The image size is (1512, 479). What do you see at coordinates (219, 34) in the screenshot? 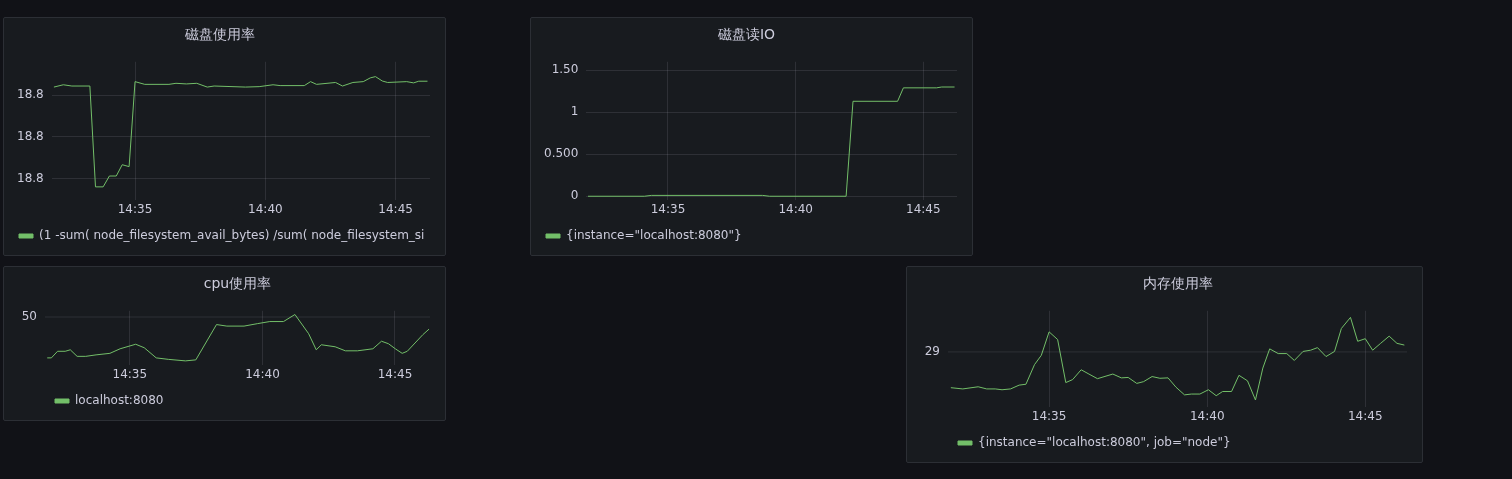
I see `chart-title: 磁盘使用率` at bounding box center [219, 34].